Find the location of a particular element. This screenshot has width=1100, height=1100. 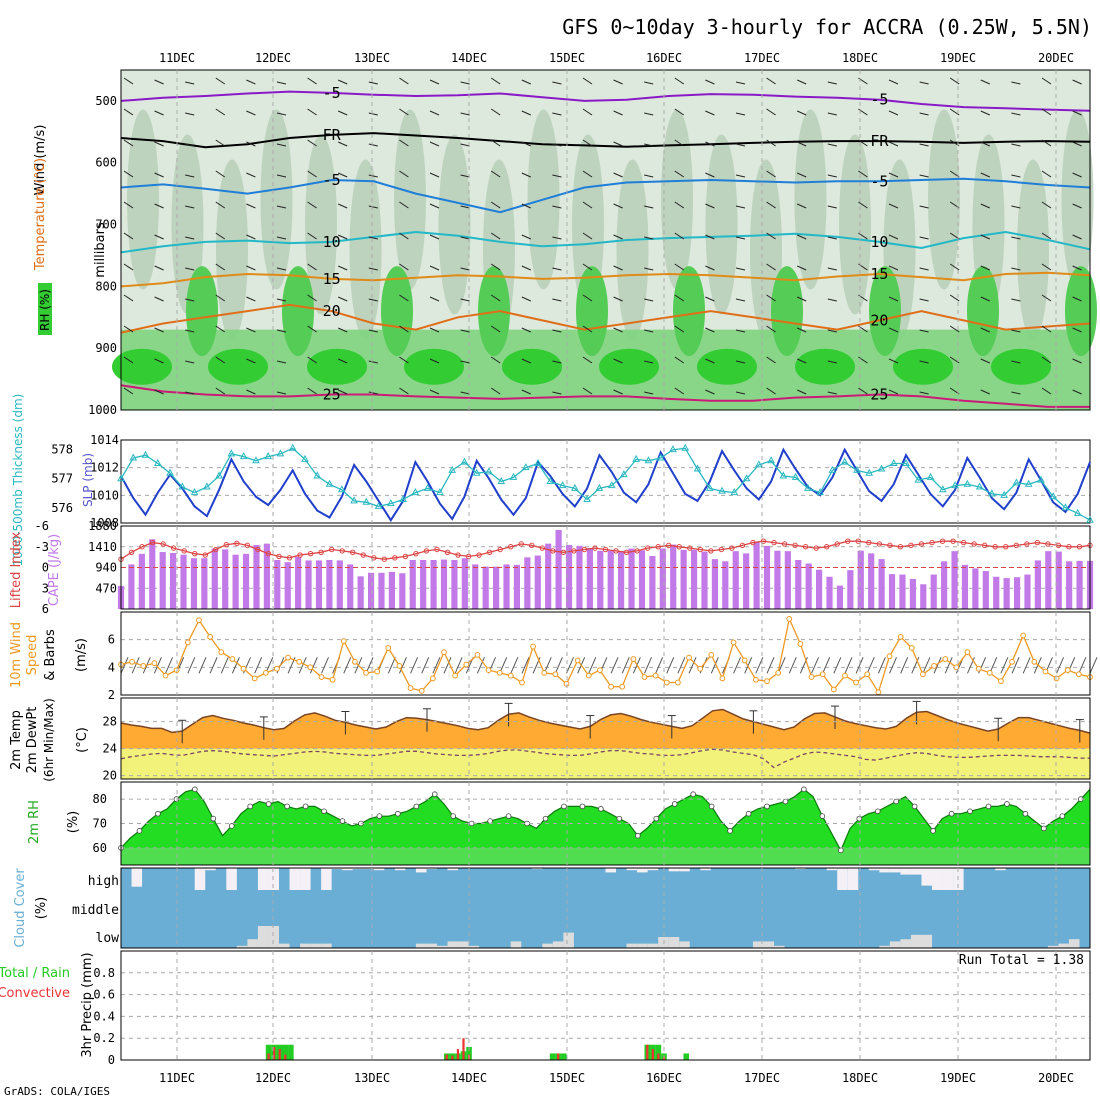

temp-frame is located at coordinates (605, 738).